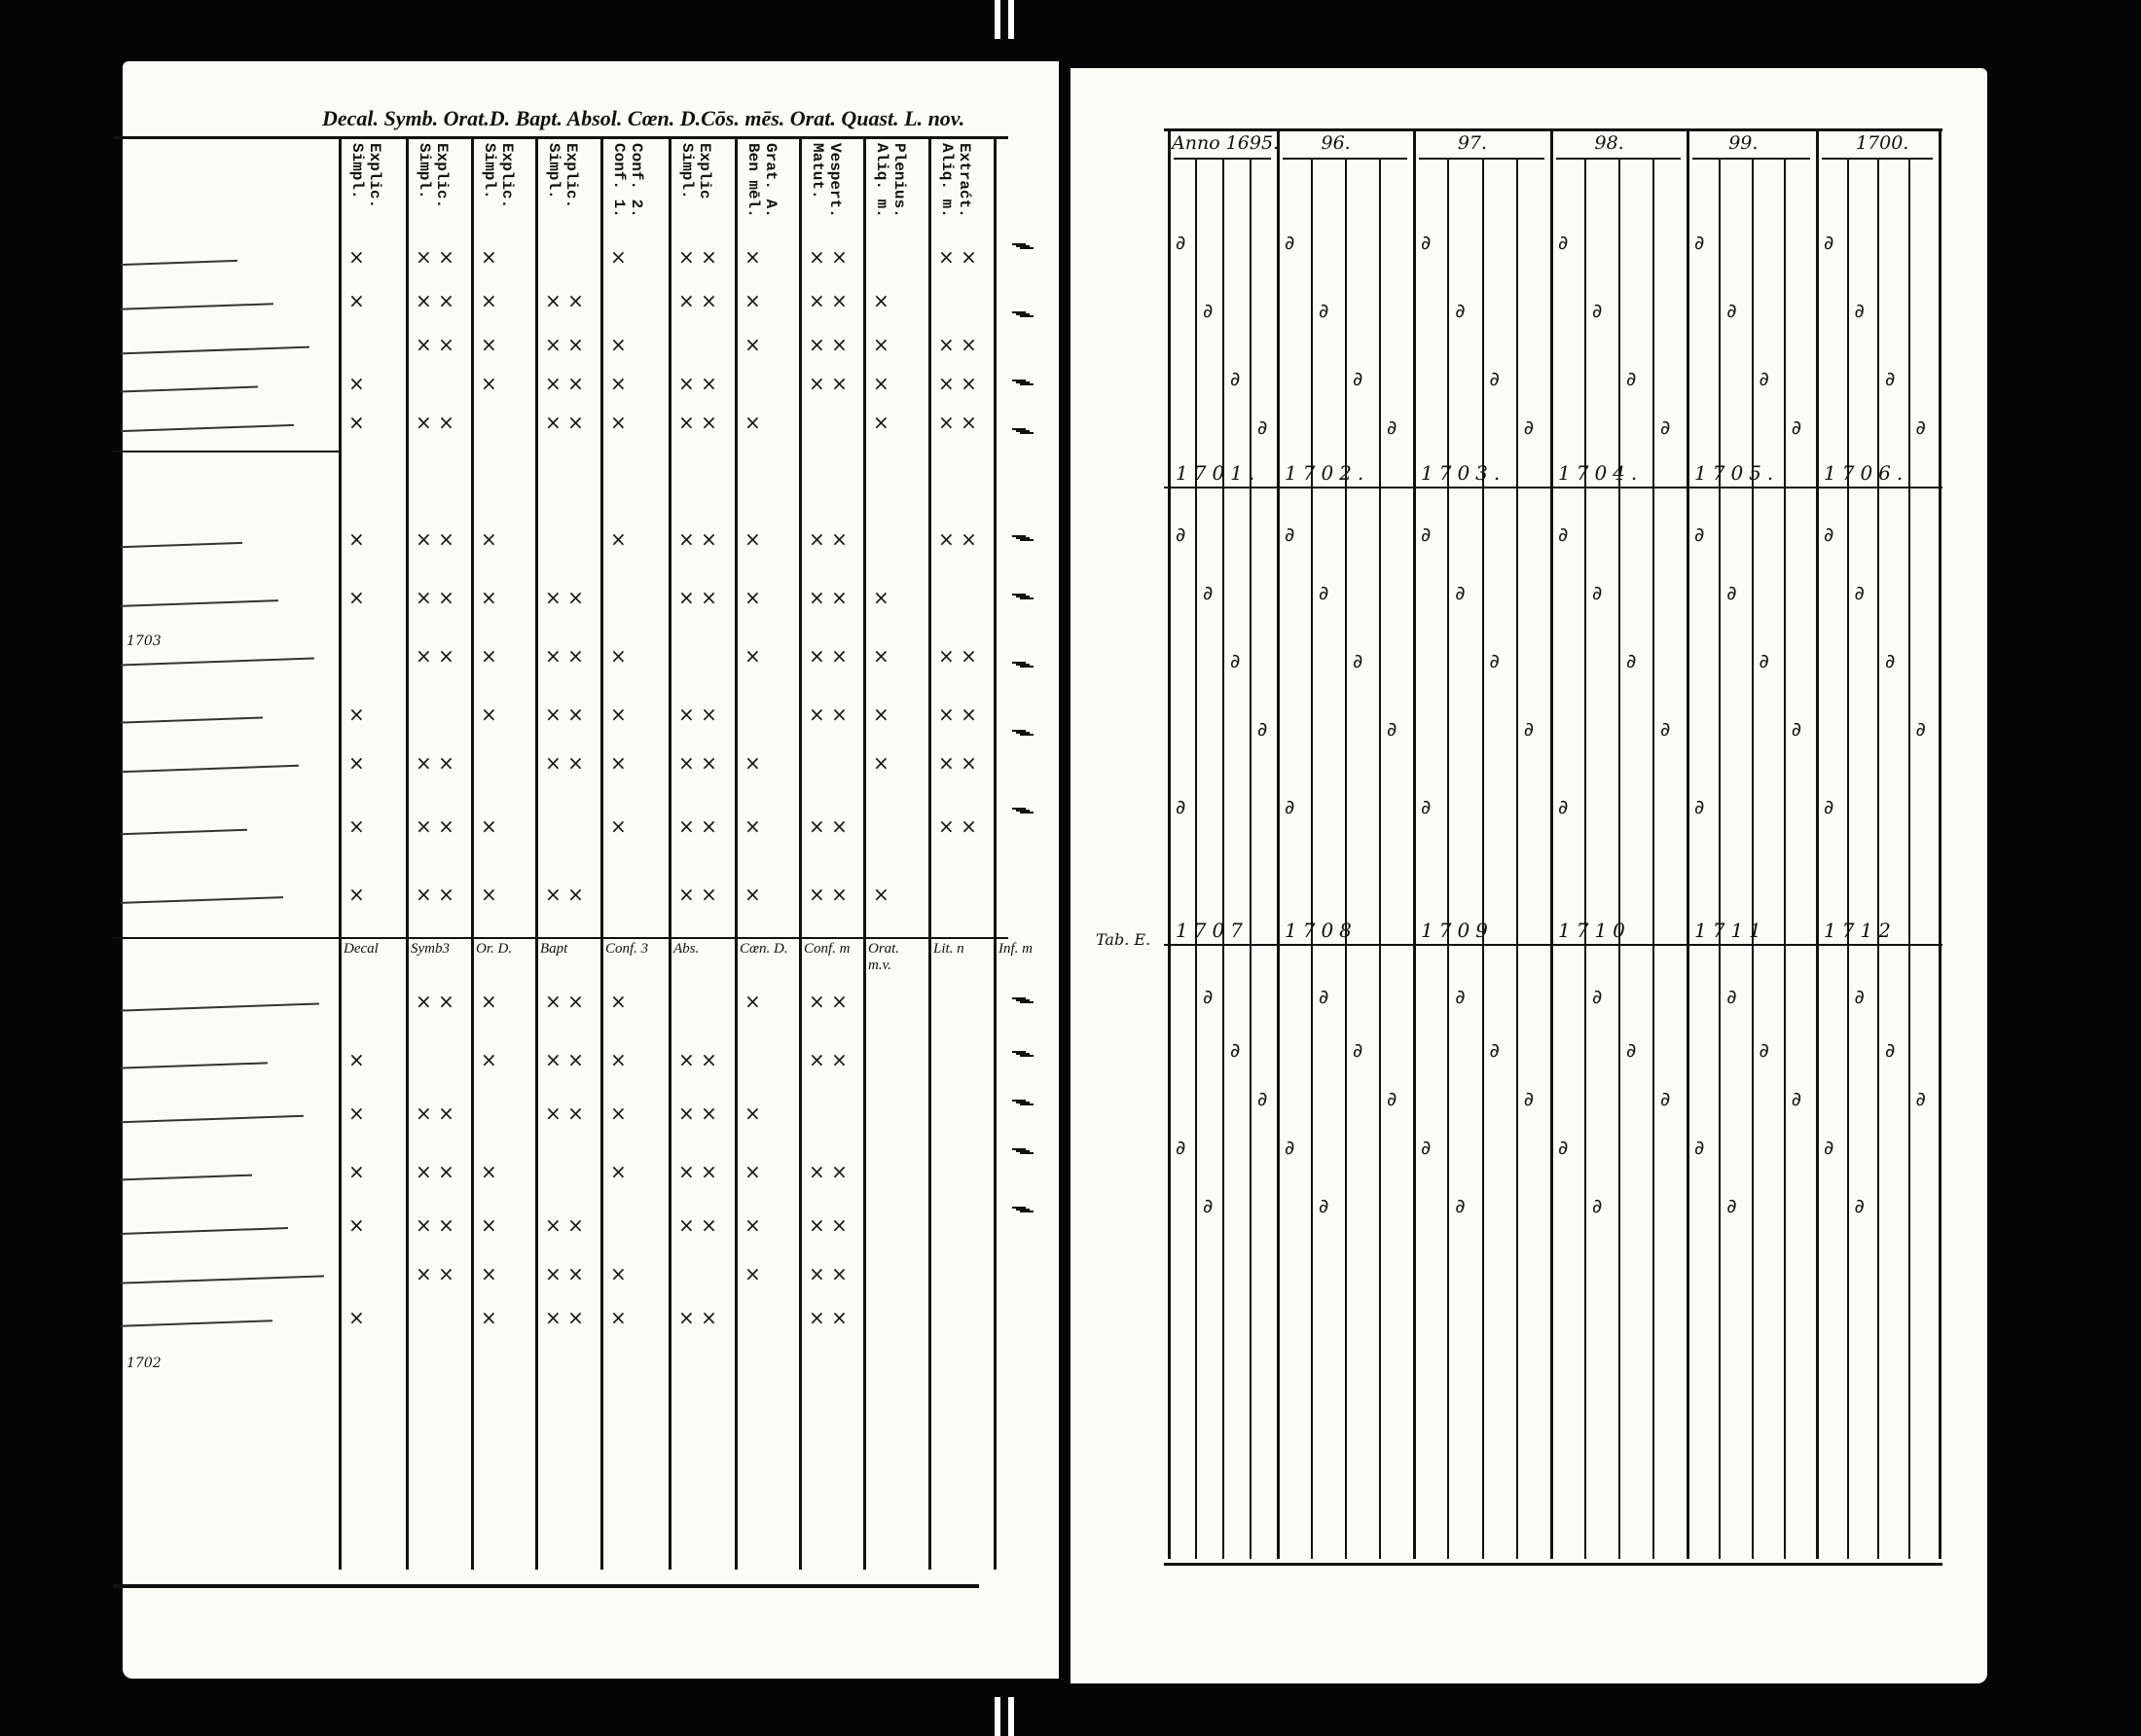 The width and height of the screenshot is (2141, 1736). I want to click on section3-header: Bapt, so click(554, 949).